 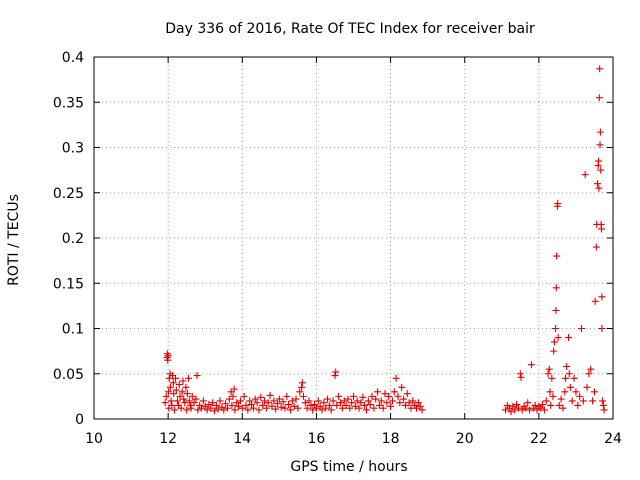 What do you see at coordinates (168, 439) in the screenshot?
I see `x-tick-label: 12` at bounding box center [168, 439].